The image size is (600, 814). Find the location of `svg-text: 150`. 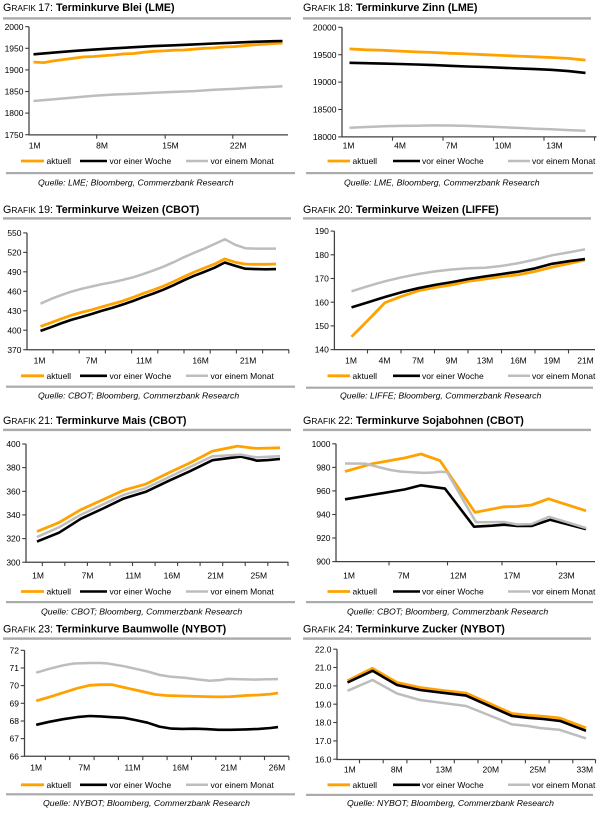

svg-text: 150 is located at coordinates (322, 326).